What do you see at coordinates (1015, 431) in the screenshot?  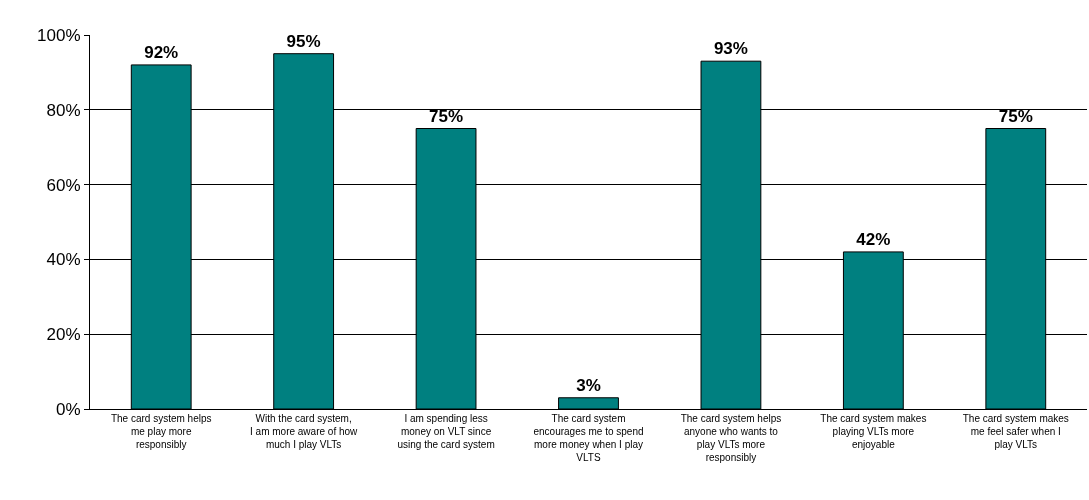 I see `x-tick-label: The card system makes me feel safer when I play VLTs` at bounding box center [1015, 431].